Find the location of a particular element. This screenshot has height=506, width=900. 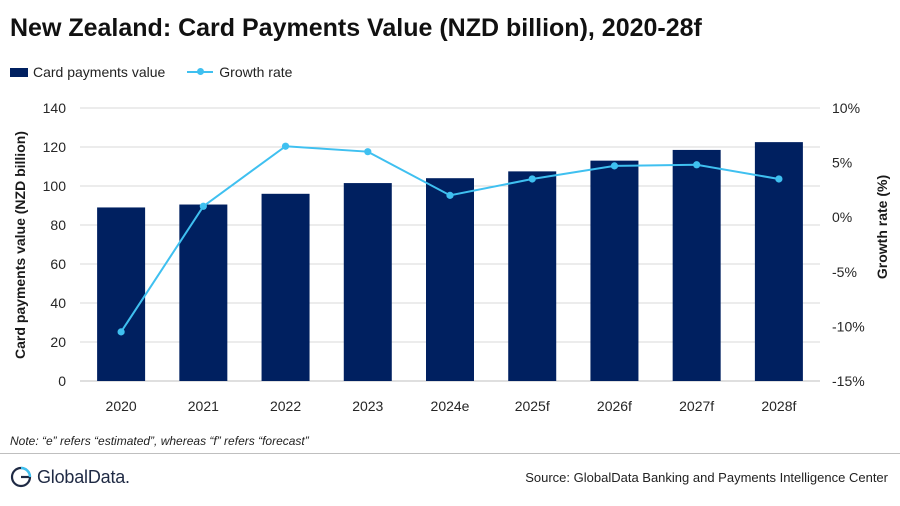

x-tick-label: 2028f is located at coordinates (778, 406).